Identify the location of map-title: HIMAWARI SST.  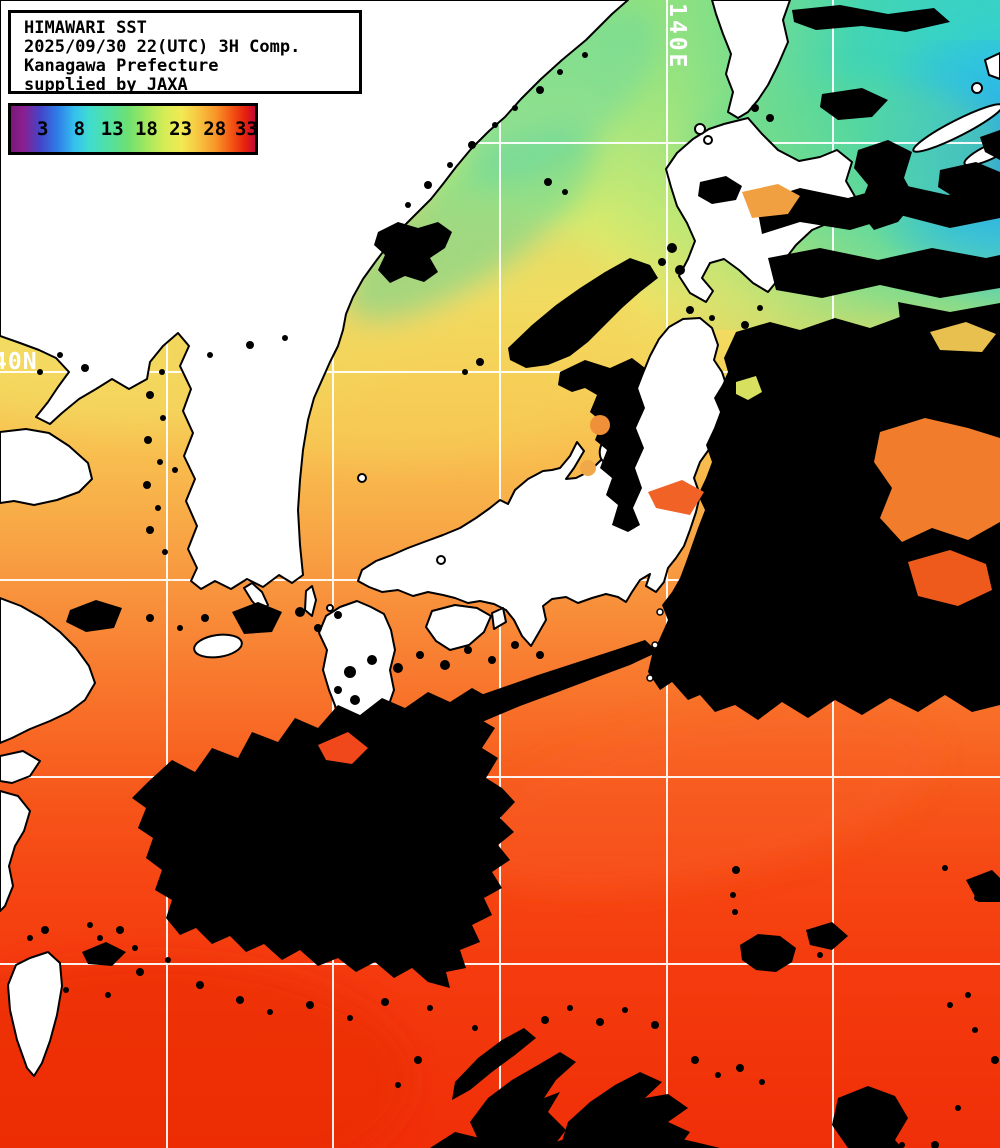
(85, 28).